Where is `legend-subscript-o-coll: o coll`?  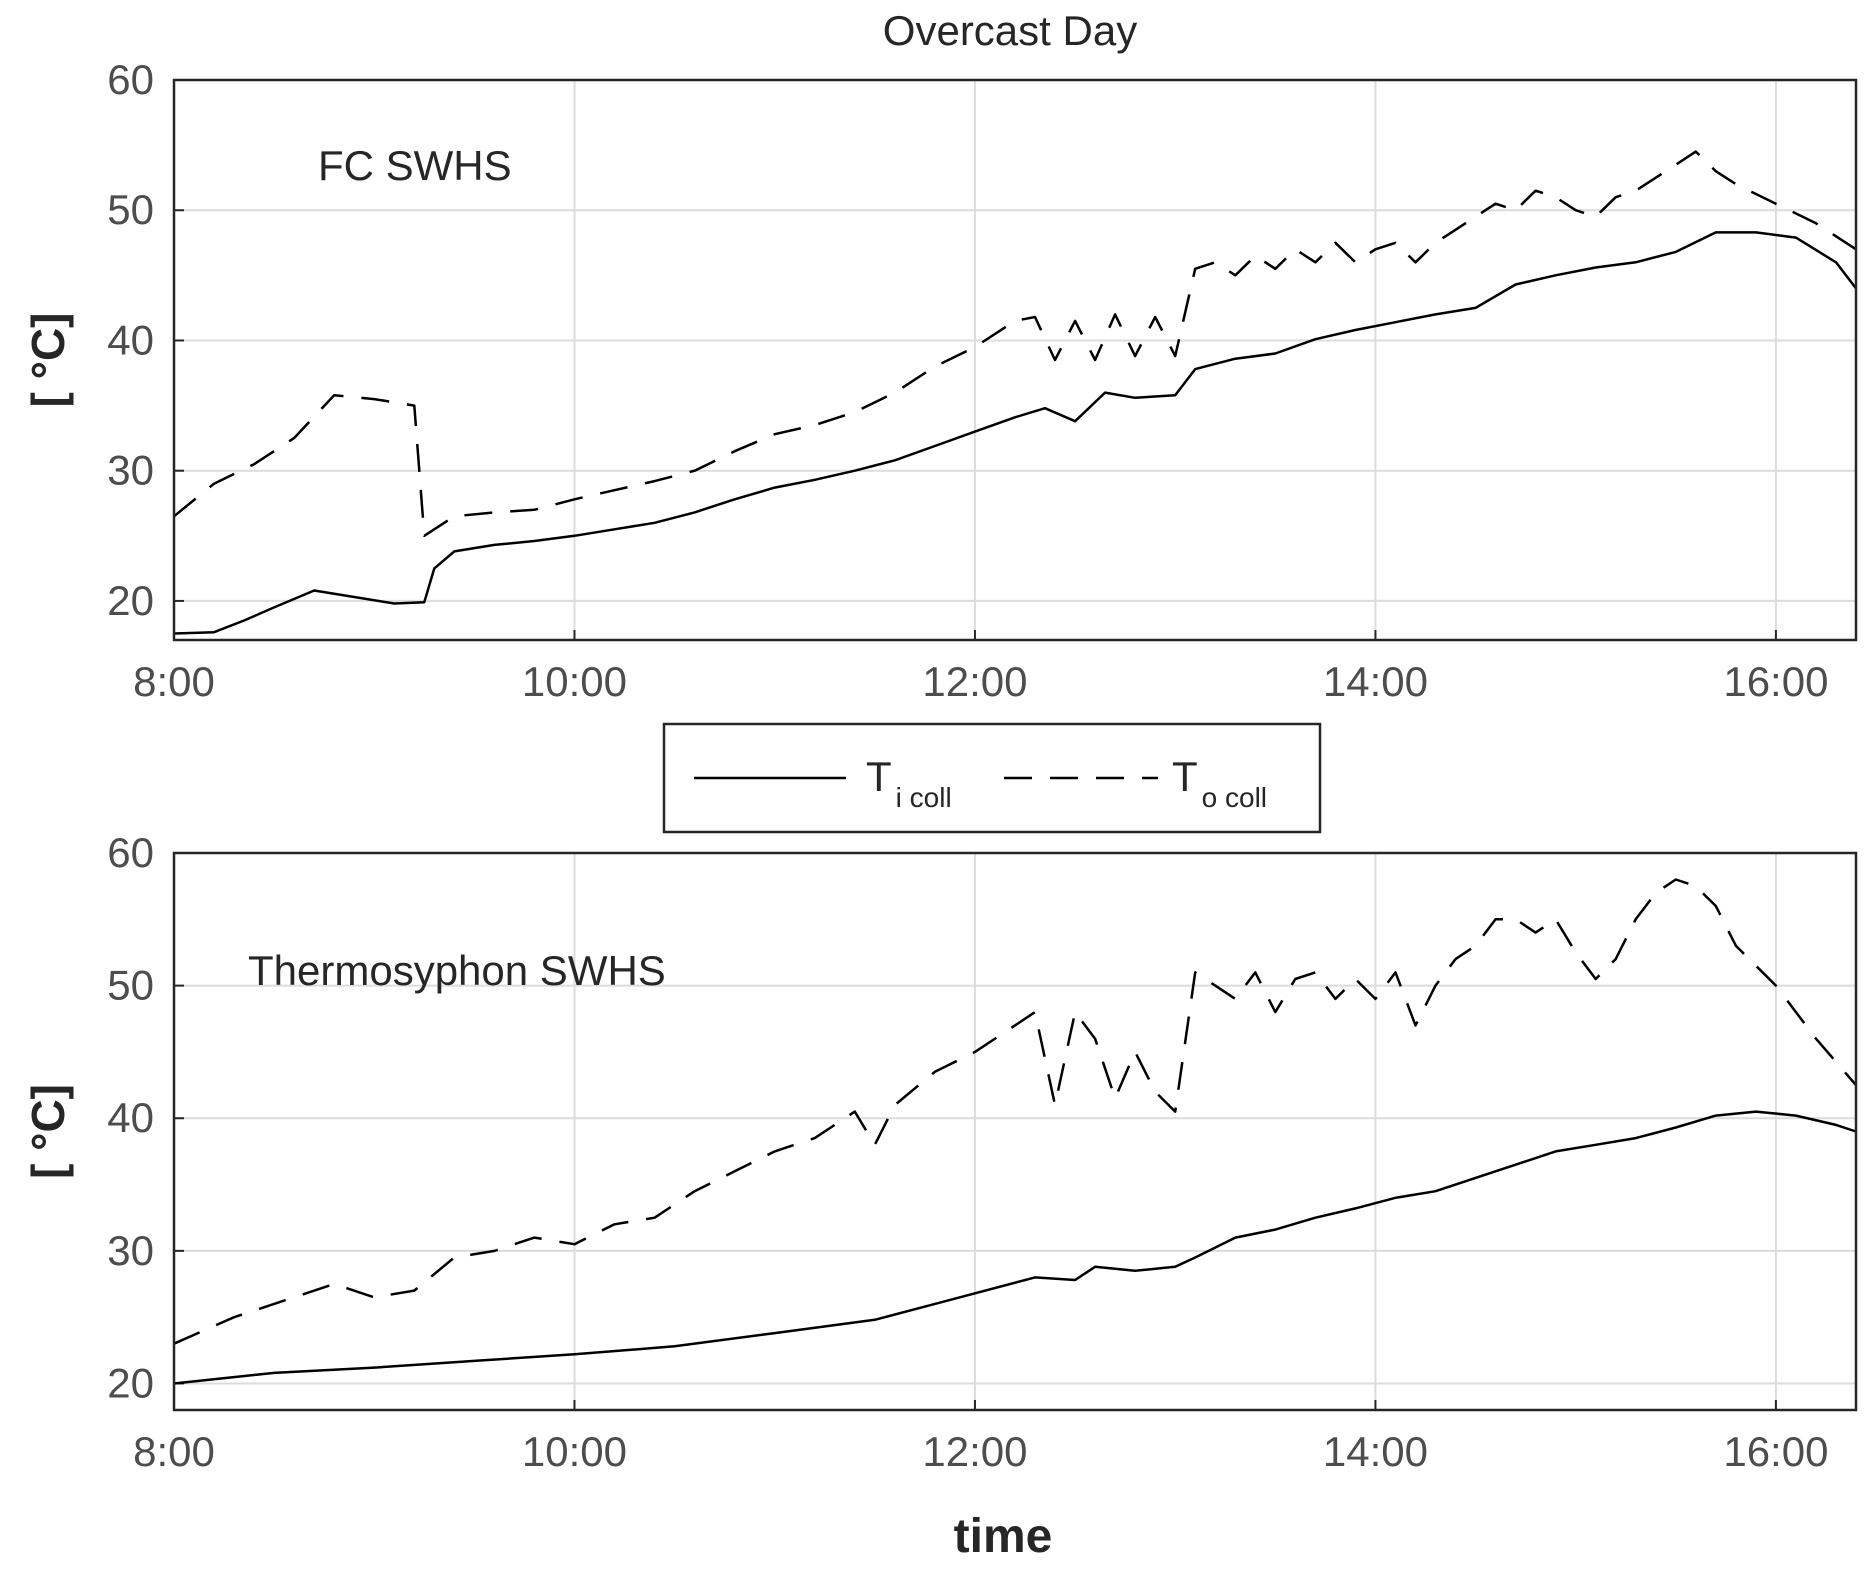 legend-subscript-o-coll: o coll is located at coordinates (1234, 797).